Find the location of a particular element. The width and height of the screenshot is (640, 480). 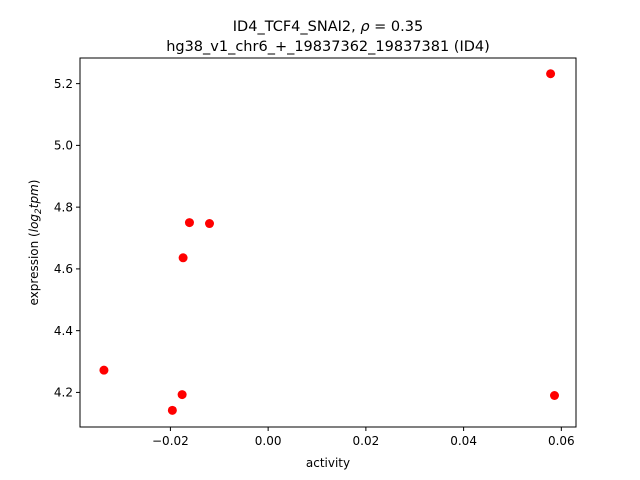

chart-title-rho-symbol: ρ is located at coordinates (365, 27).